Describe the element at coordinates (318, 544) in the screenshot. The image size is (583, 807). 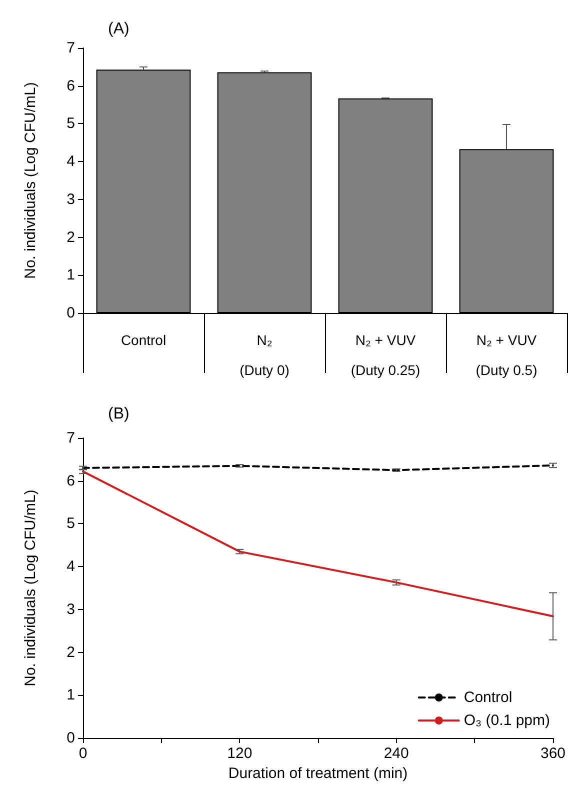
I see `line-series` at that location.